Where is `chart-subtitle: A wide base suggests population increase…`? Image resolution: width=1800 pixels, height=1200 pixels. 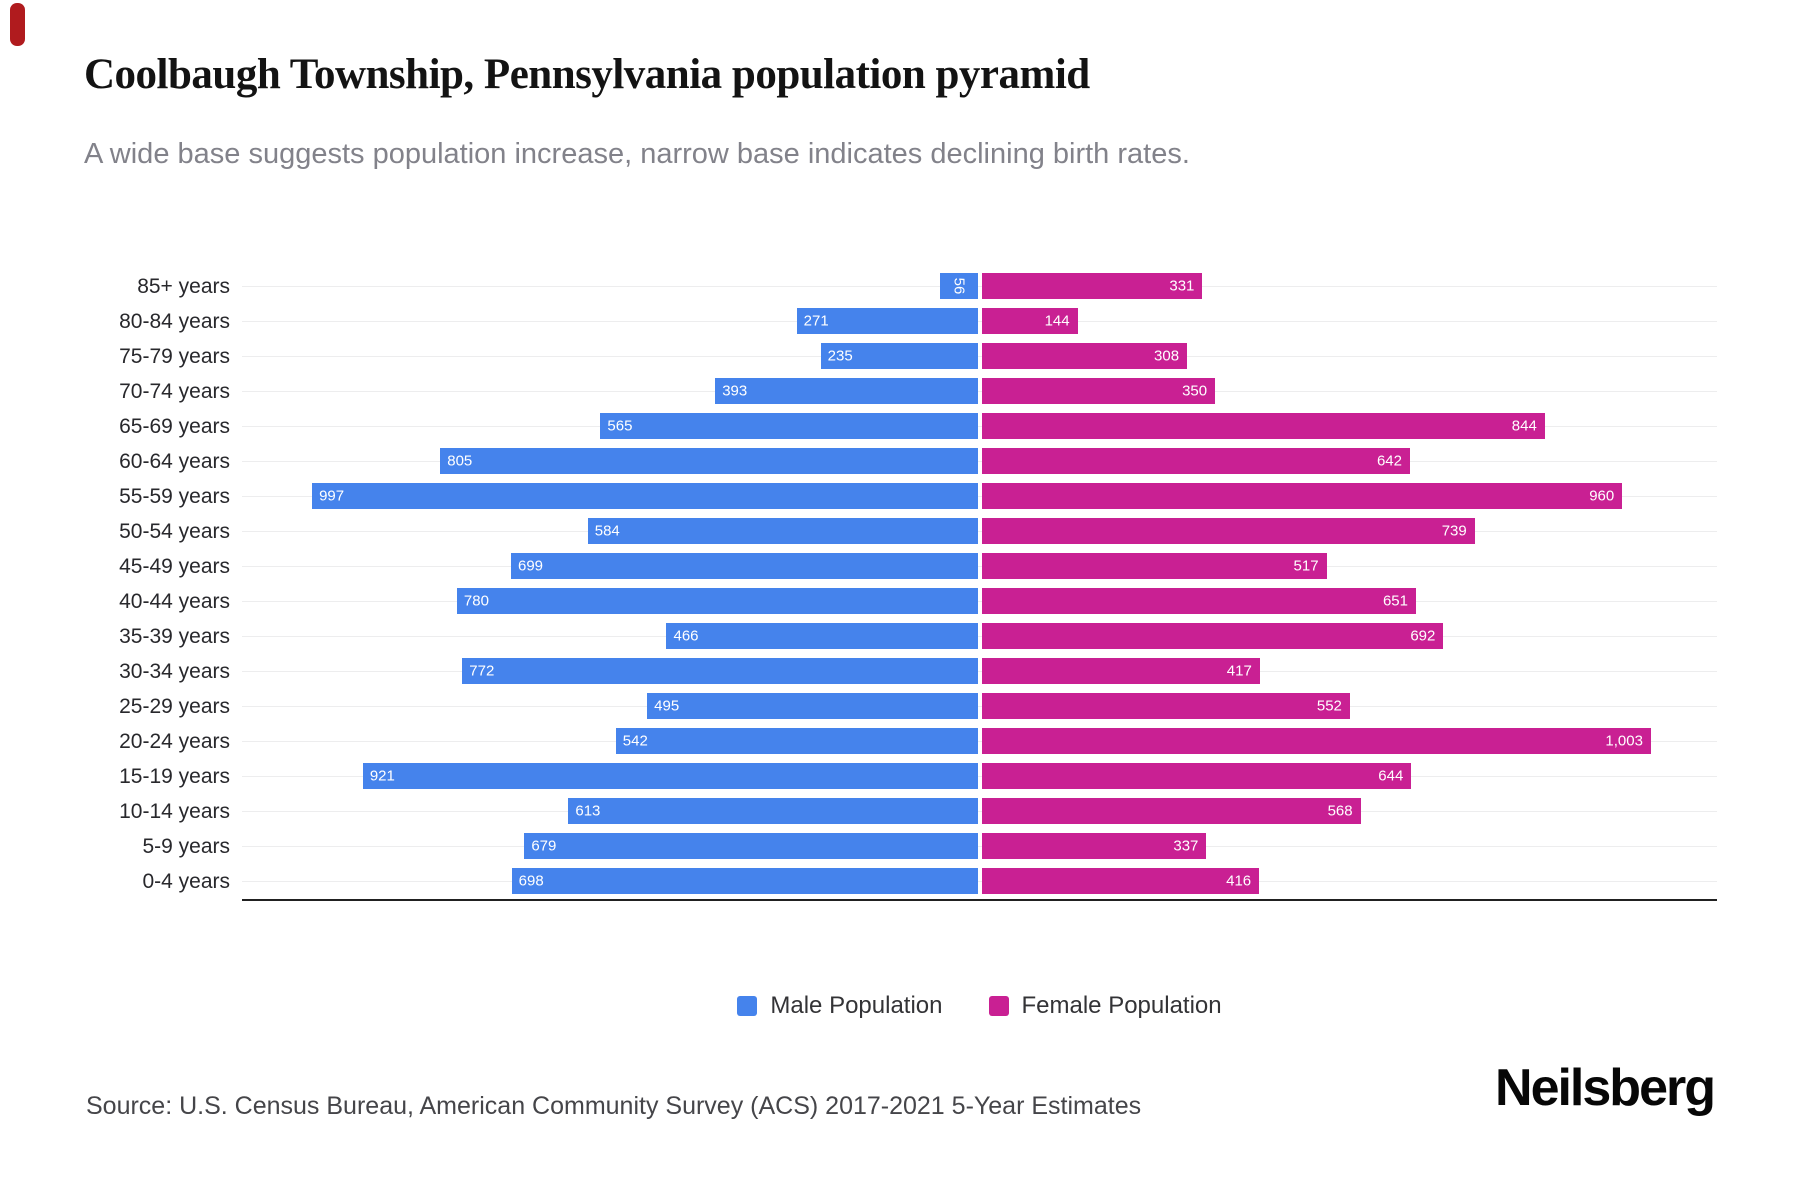 chart-subtitle: A wide base suggests population increase… is located at coordinates (637, 154).